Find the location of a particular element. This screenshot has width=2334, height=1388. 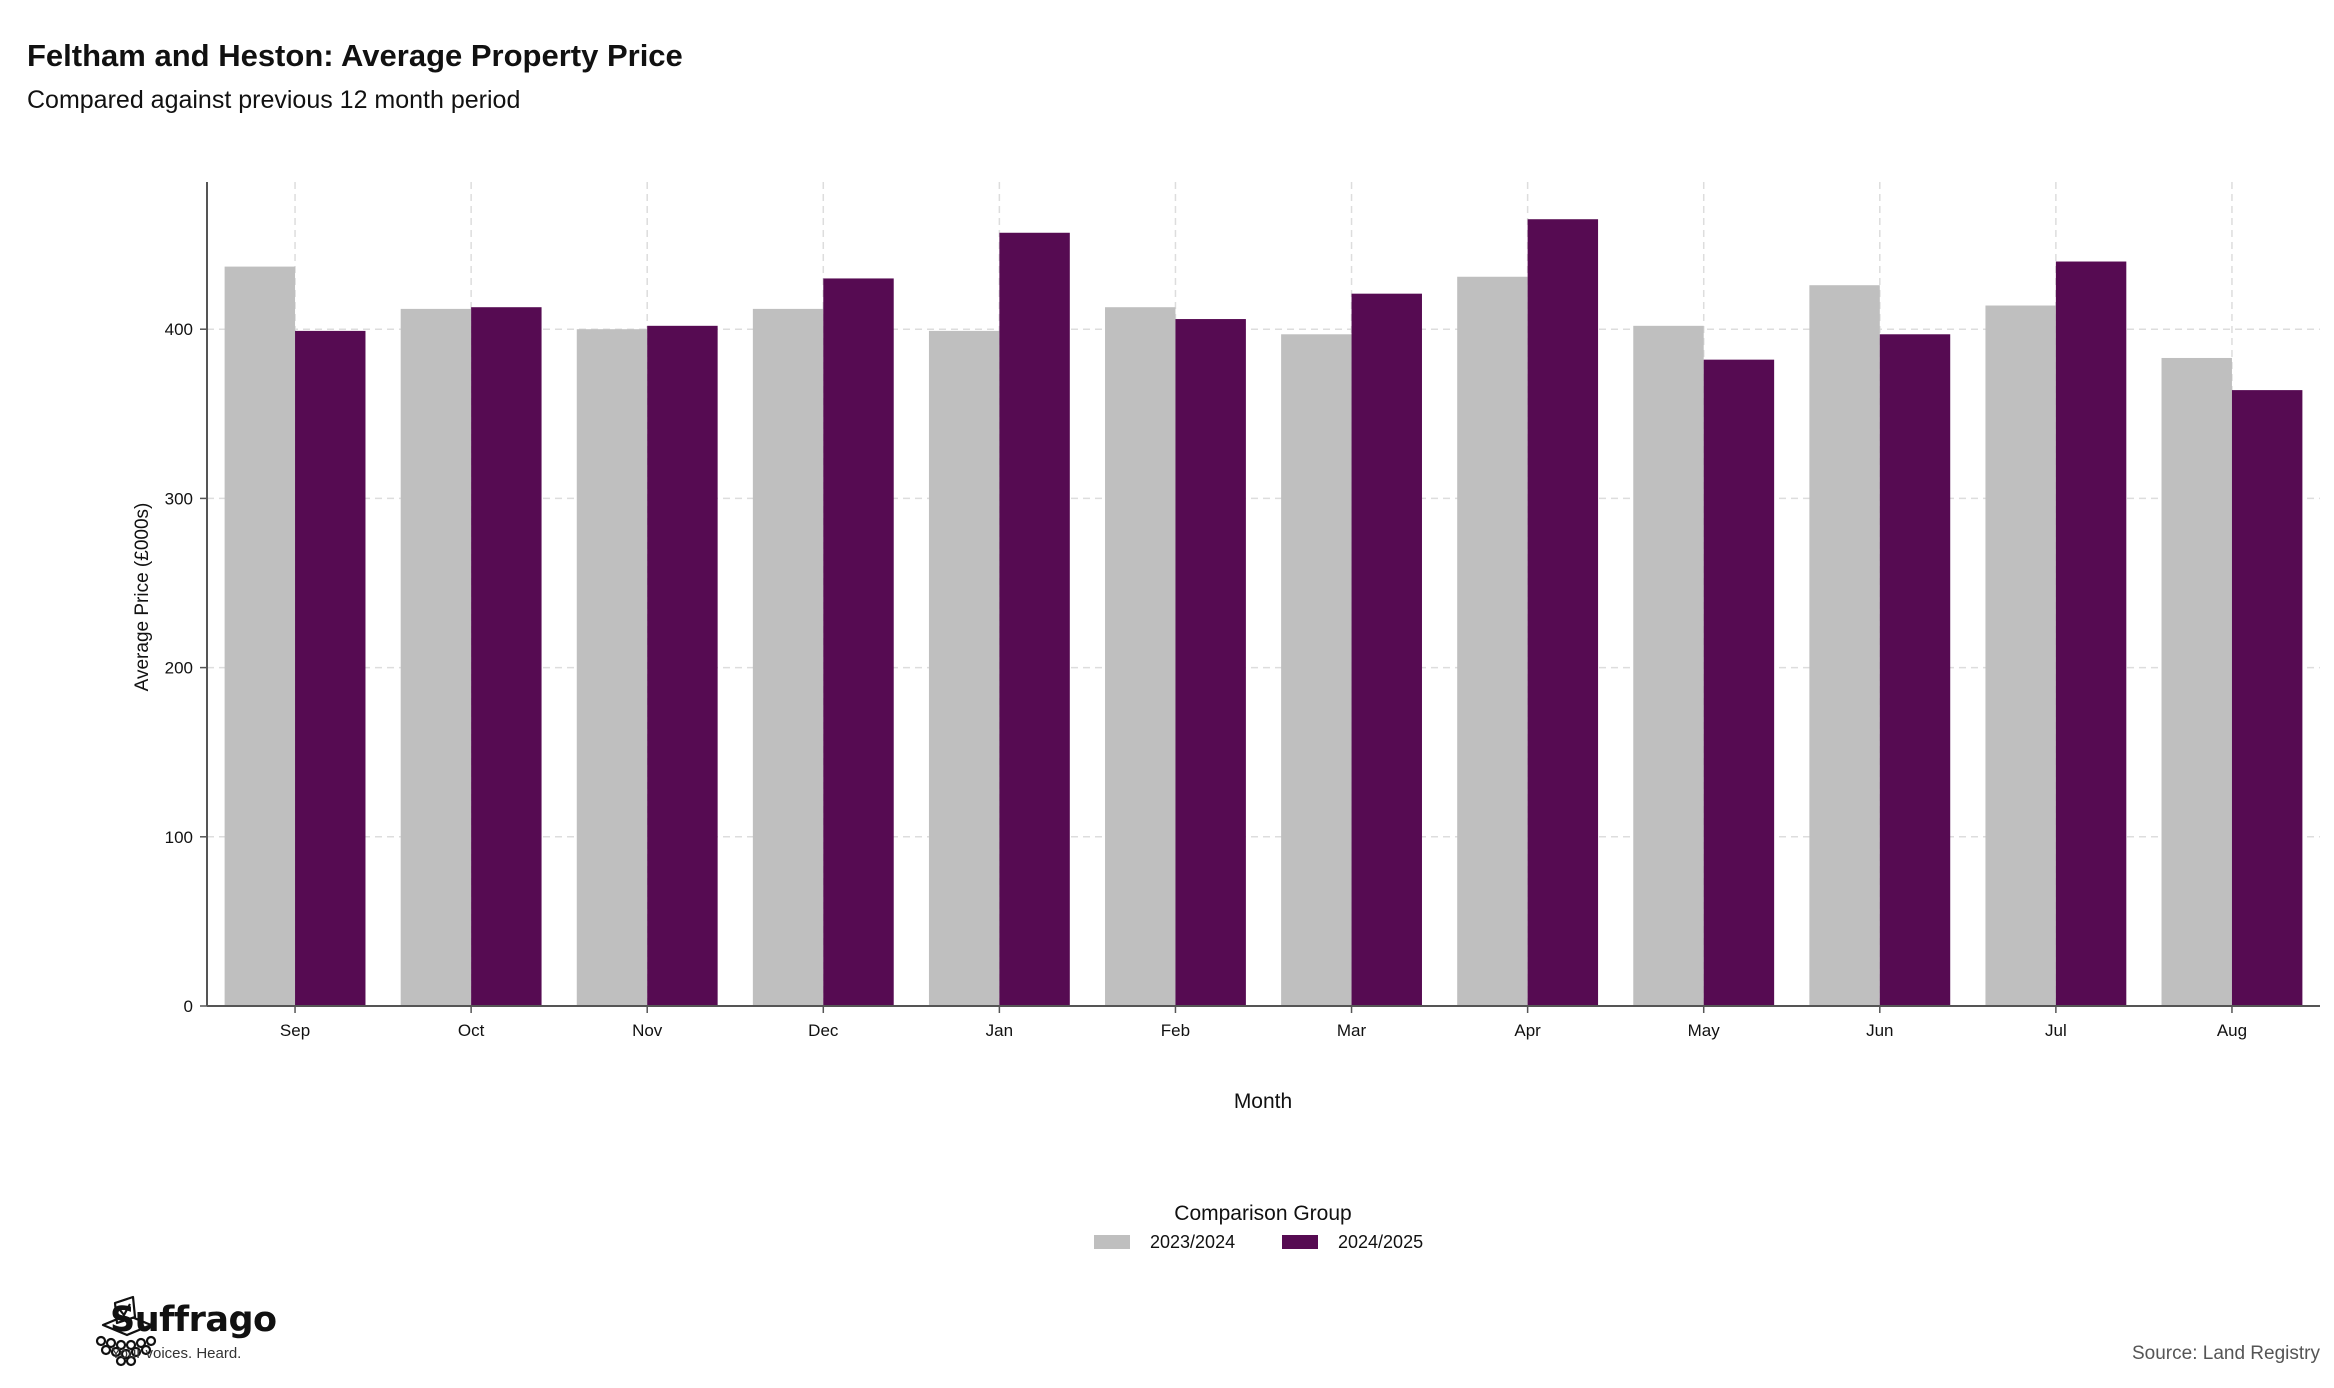

legend: Comparison Group 2023/2024 2024/2025 is located at coordinates (1258, 1227).